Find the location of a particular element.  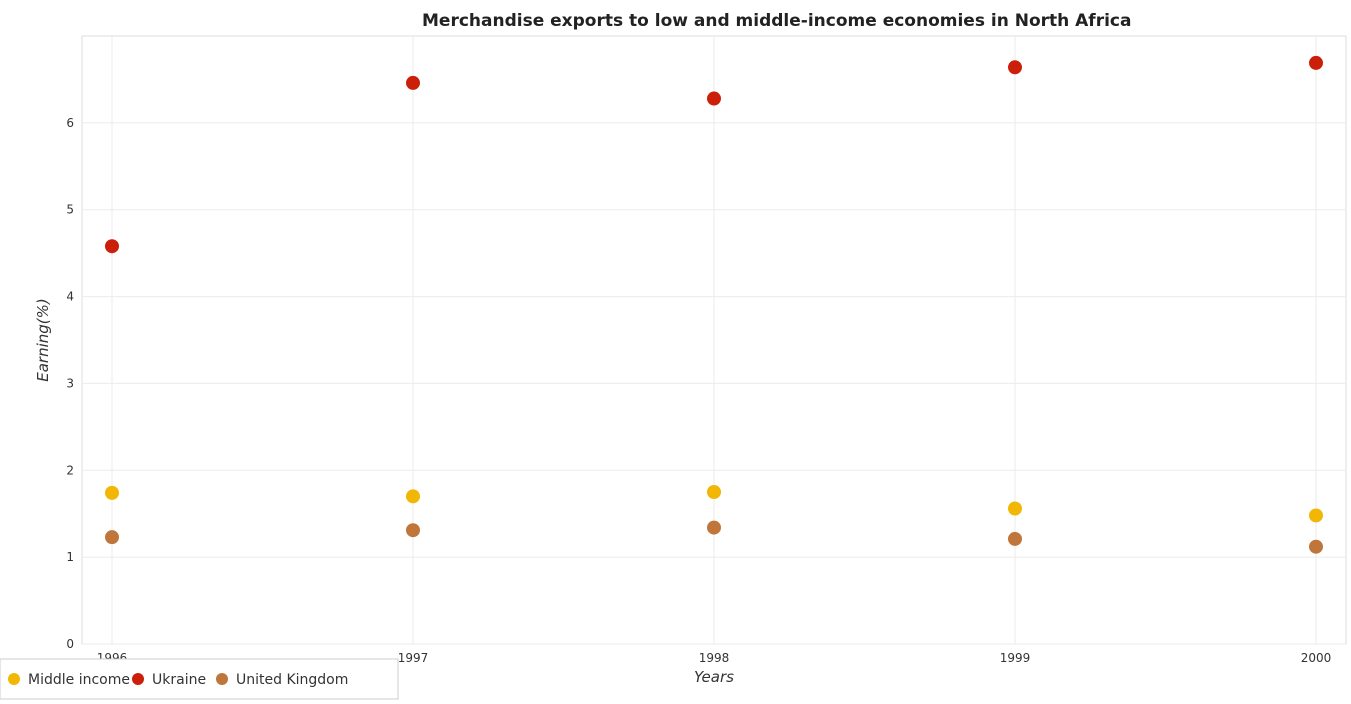

y-tick-label: 6 is located at coordinates (70, 123).